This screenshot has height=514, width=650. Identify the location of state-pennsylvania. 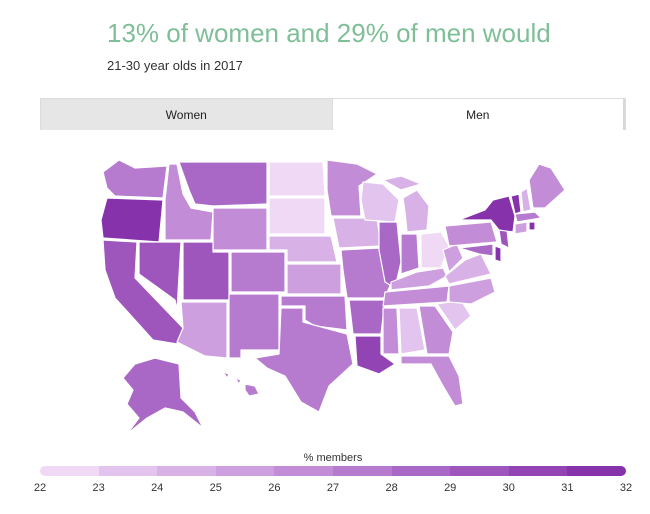
(471, 234).